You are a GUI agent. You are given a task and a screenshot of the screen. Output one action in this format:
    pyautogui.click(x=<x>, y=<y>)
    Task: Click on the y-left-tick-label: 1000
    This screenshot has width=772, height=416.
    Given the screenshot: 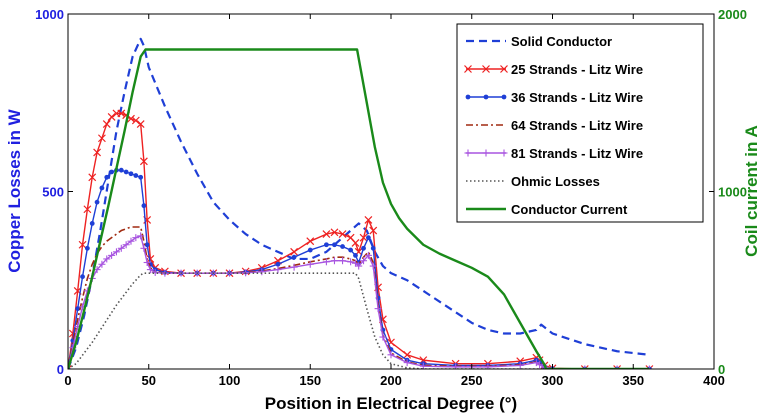 What is the action you would take?
    pyautogui.click(x=49, y=14)
    